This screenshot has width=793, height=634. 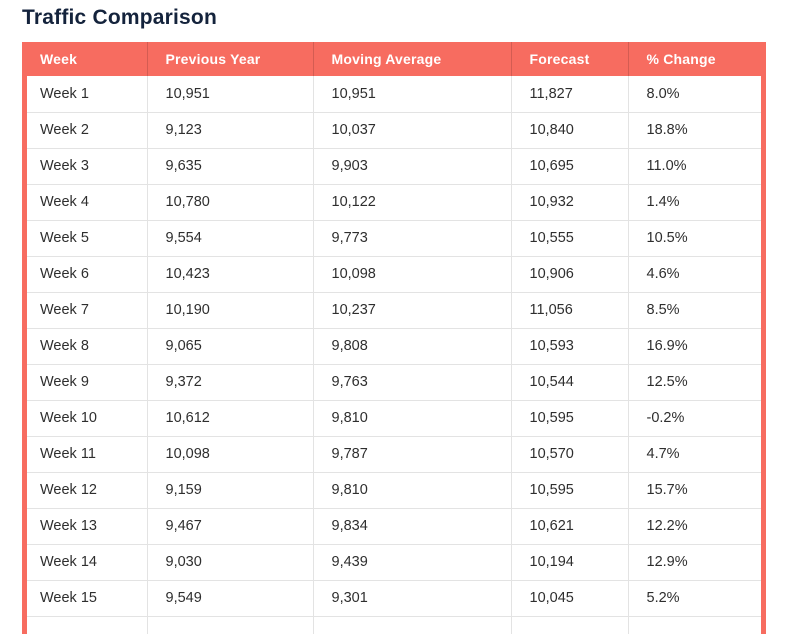 I want to click on value-cell: 10,423, so click(x=230, y=274).